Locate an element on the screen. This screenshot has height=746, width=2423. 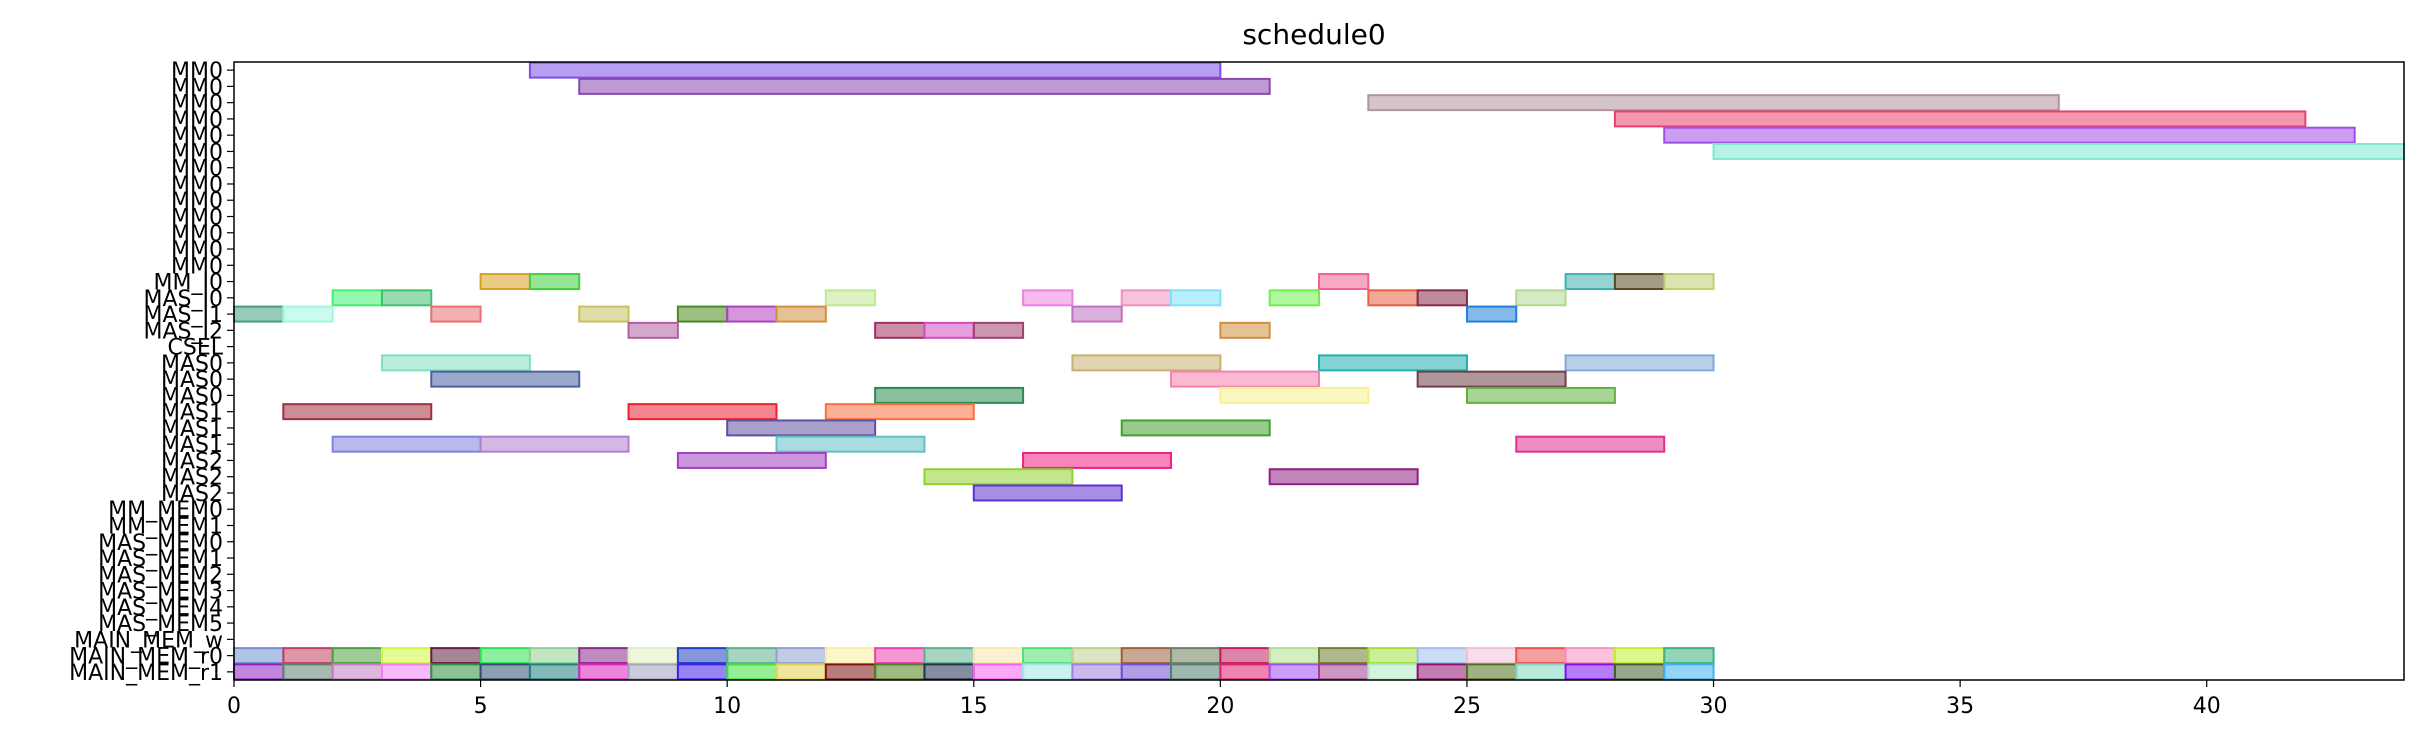
ytick-label-28: MM_MEM1 is located at coordinates (165, 527).